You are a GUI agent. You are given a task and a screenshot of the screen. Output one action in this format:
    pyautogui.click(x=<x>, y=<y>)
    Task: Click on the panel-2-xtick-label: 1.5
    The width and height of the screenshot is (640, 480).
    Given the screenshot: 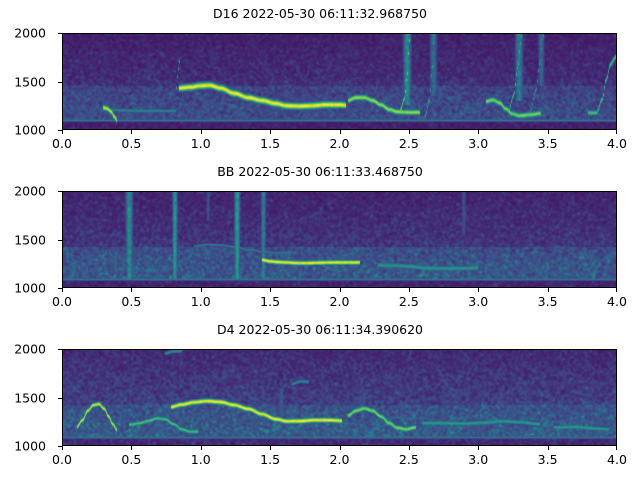 What is the action you would take?
    pyautogui.click(x=270, y=459)
    